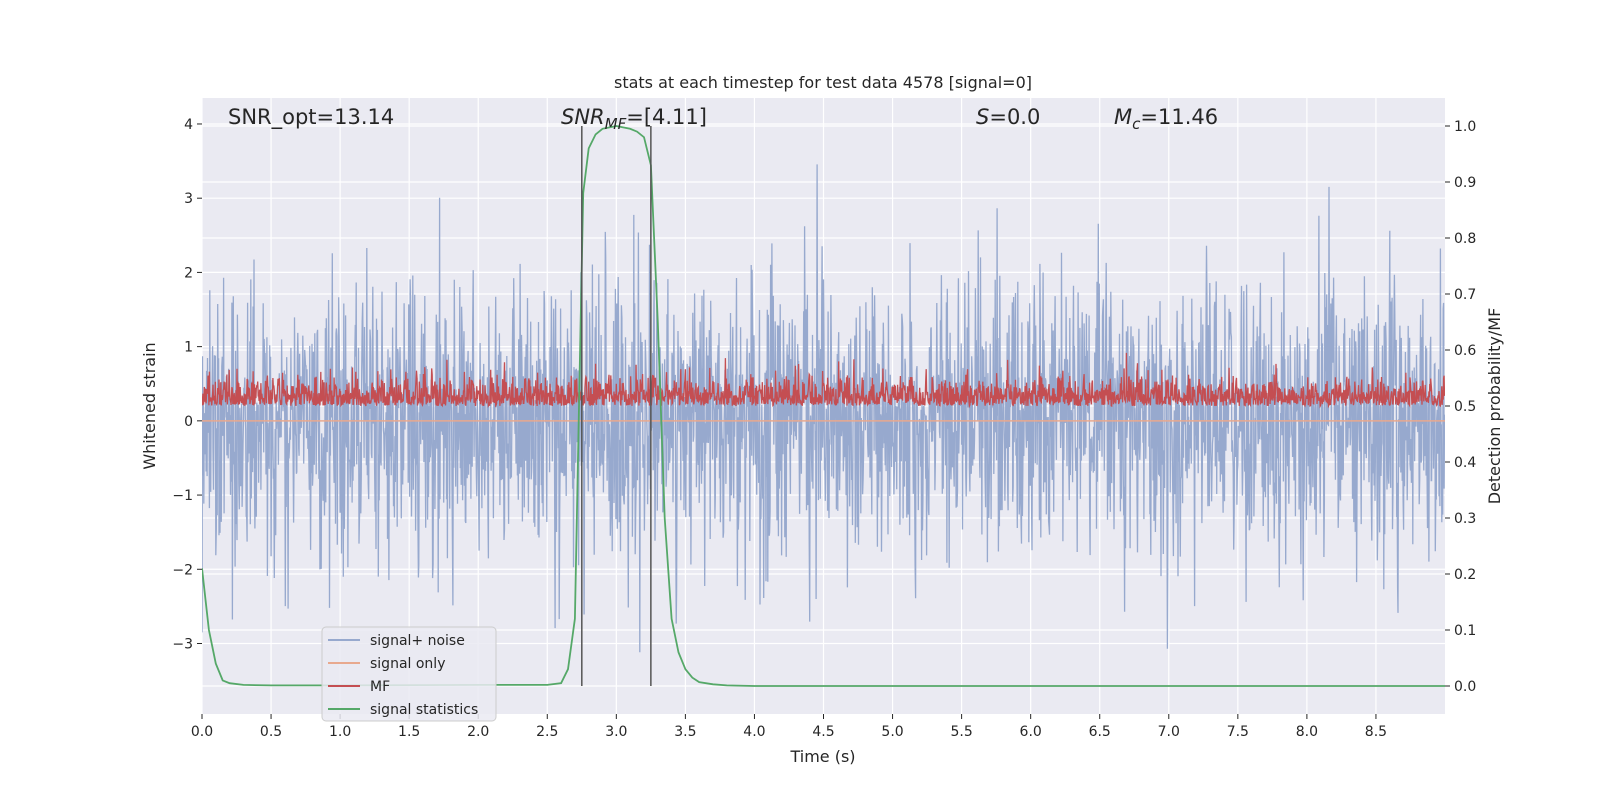 The width and height of the screenshot is (1600, 800). What do you see at coordinates (1465, 687) in the screenshot?
I see `y2-tick-label-0: 0.0` at bounding box center [1465, 687].